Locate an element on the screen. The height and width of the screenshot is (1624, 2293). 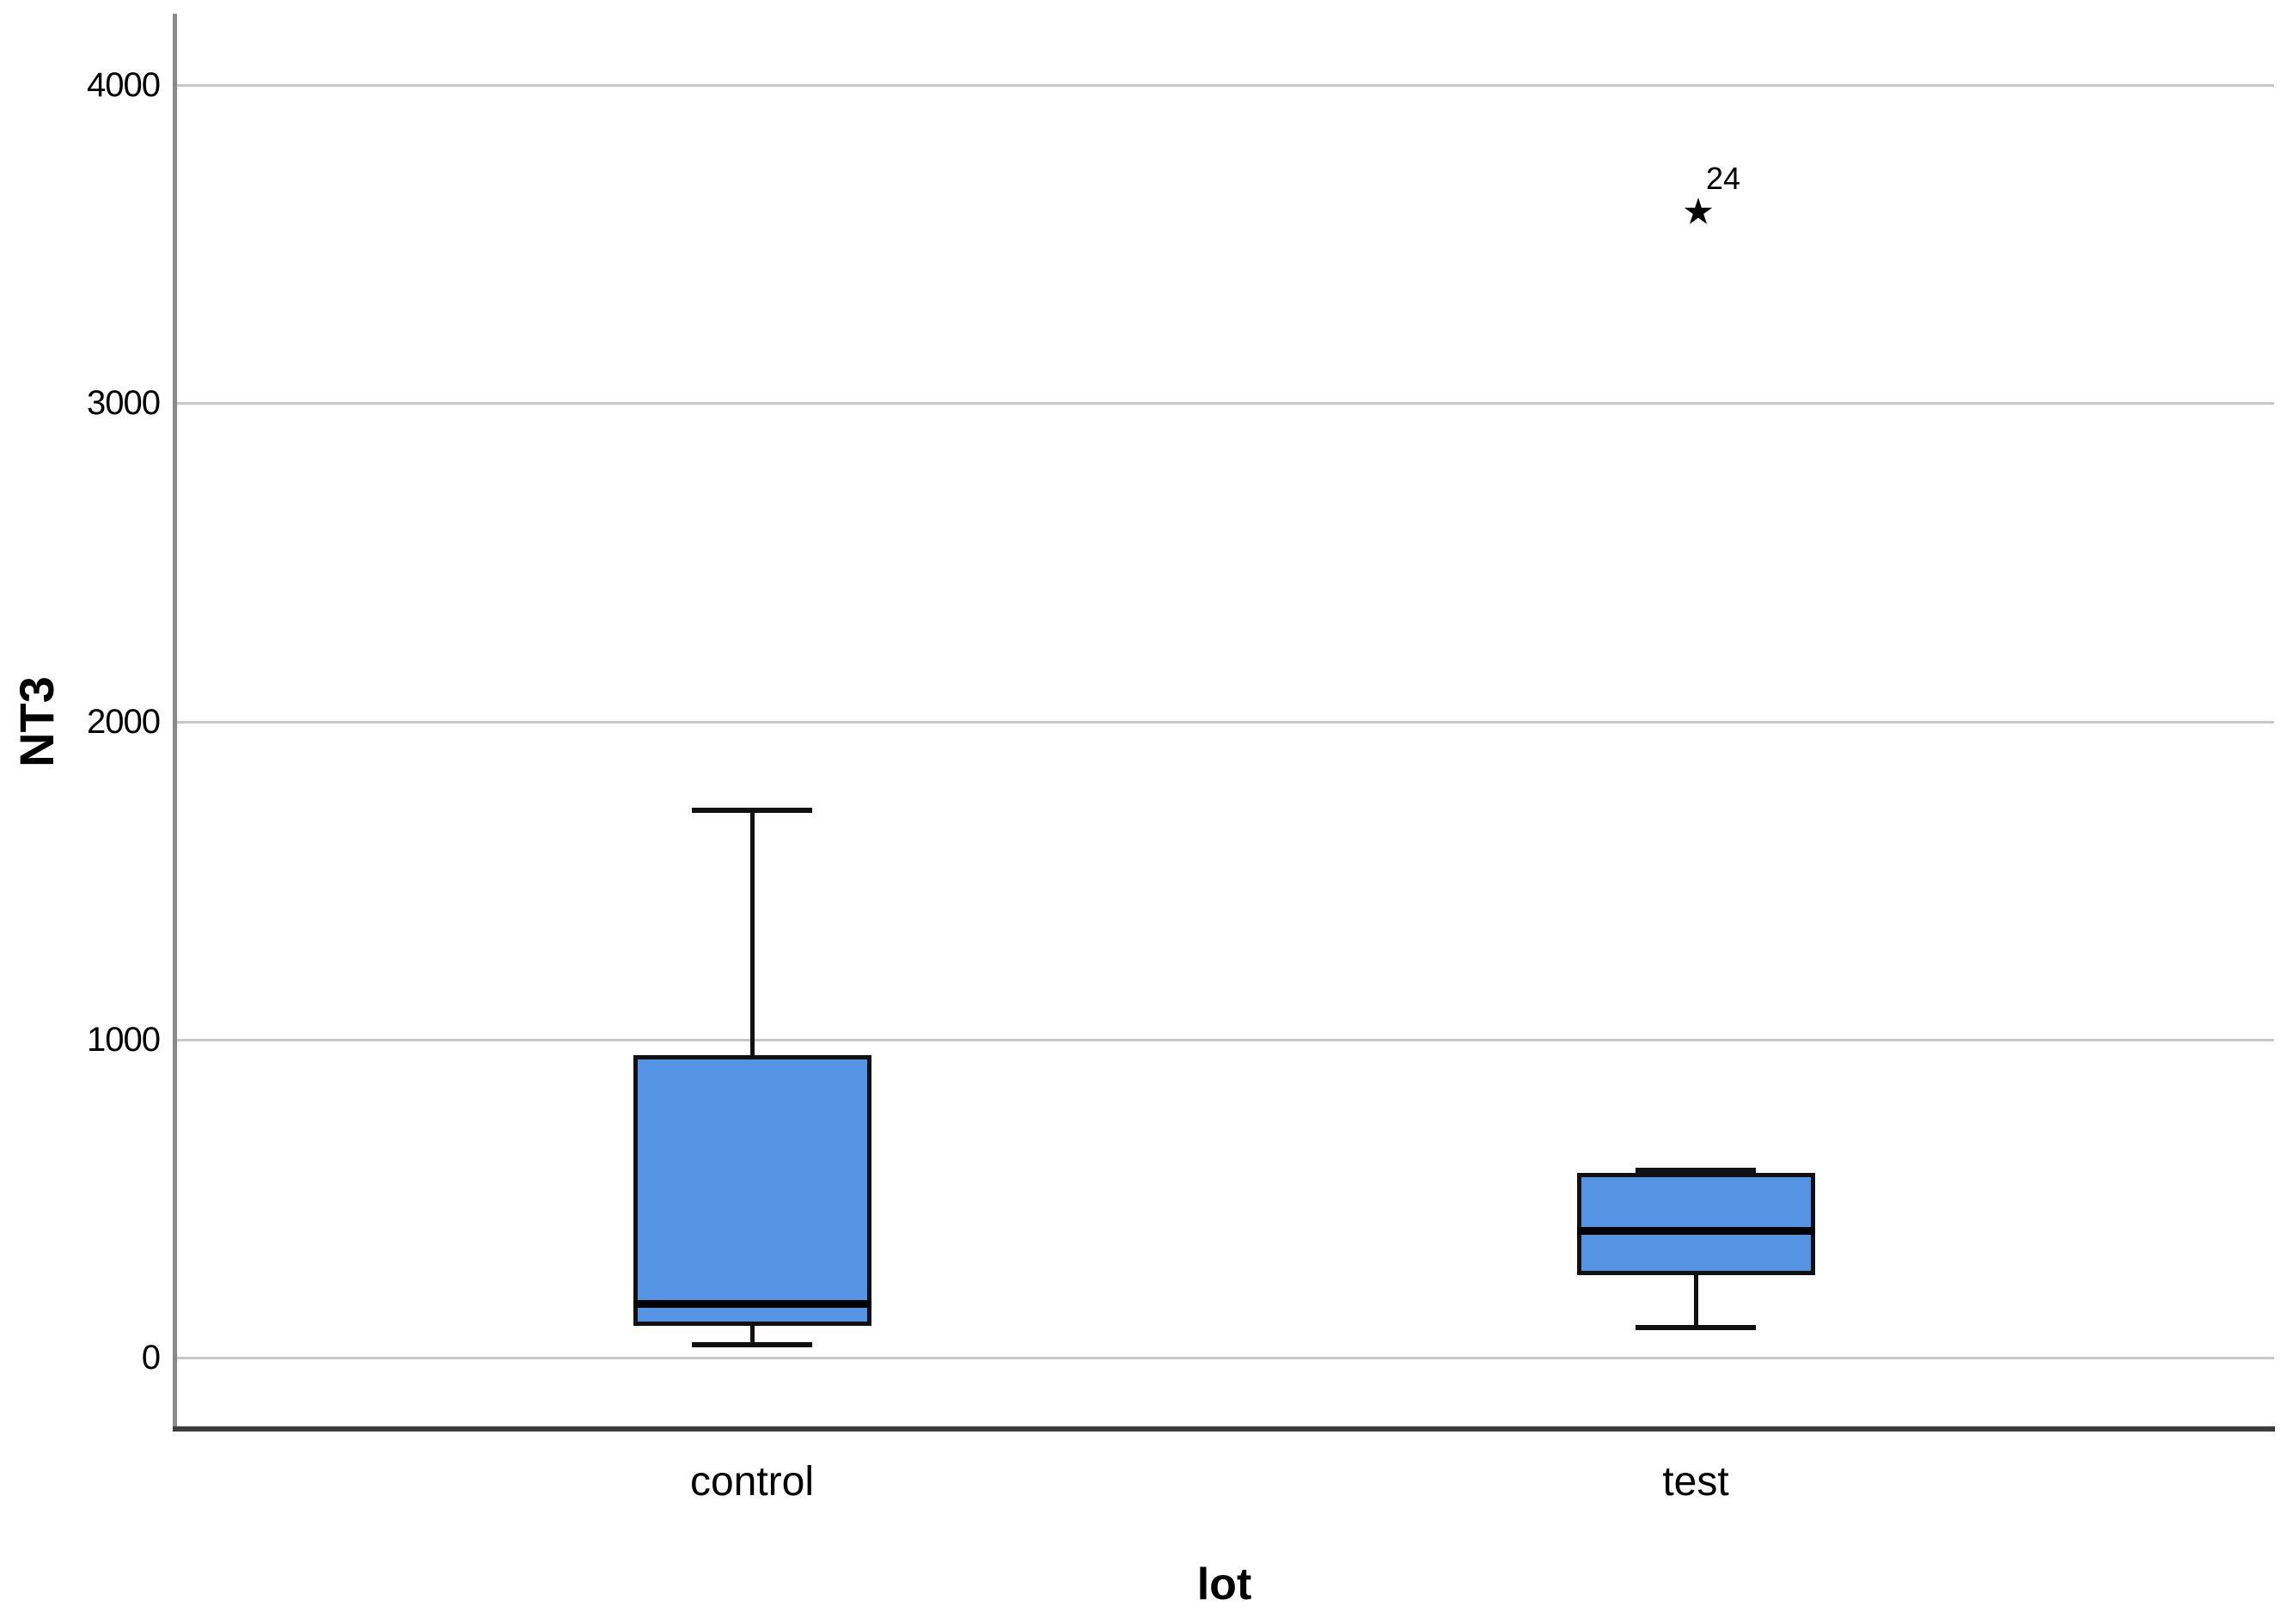
outlier-label: 24 is located at coordinates (1723, 179).